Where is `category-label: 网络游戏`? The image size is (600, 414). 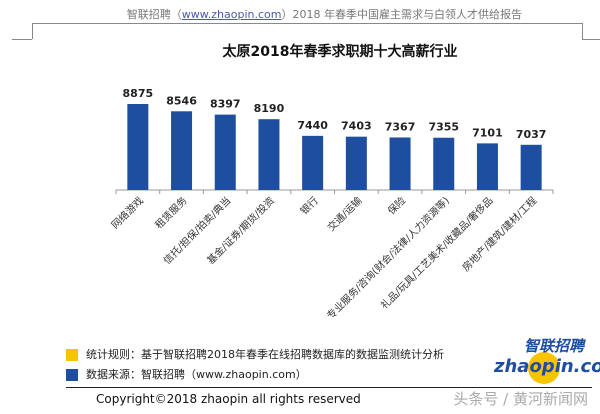
category-label: 网络游戏 is located at coordinates (126, 212).